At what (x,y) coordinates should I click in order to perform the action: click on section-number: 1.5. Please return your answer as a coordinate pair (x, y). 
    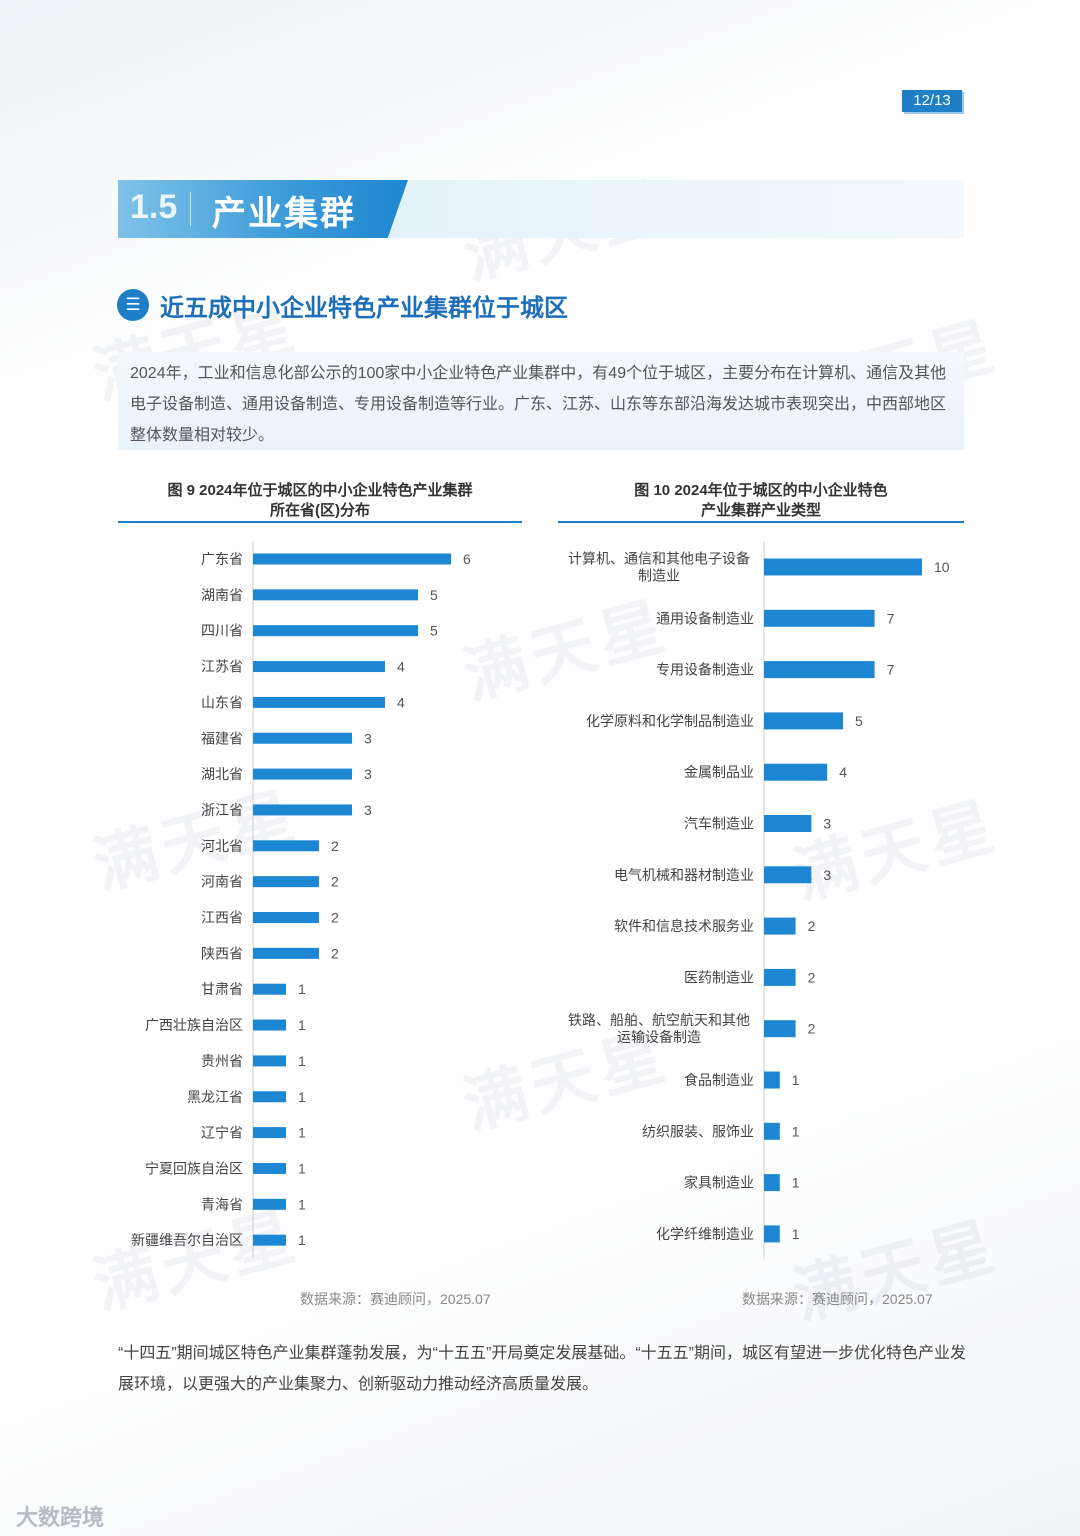
    Looking at the image, I should click on (154, 207).